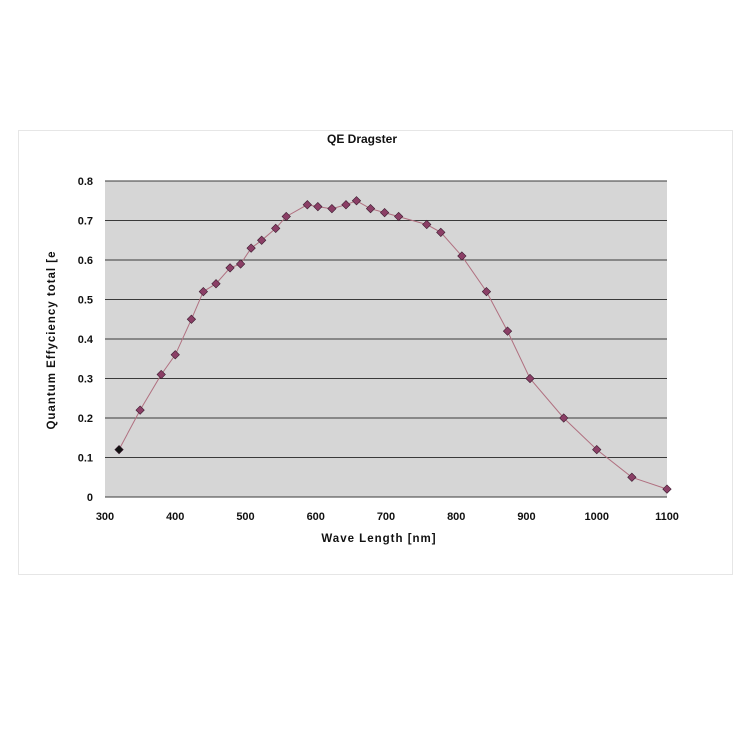  I want to click on x-tick-label: 400, so click(175, 517).